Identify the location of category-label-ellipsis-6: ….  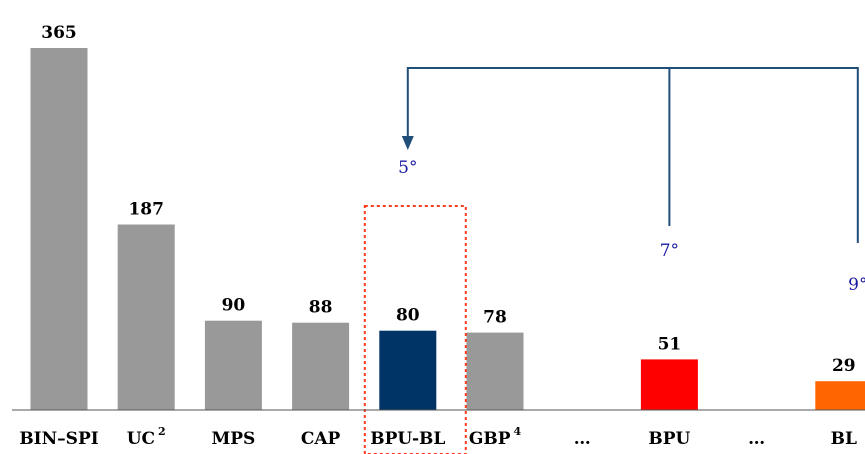
(582, 439).